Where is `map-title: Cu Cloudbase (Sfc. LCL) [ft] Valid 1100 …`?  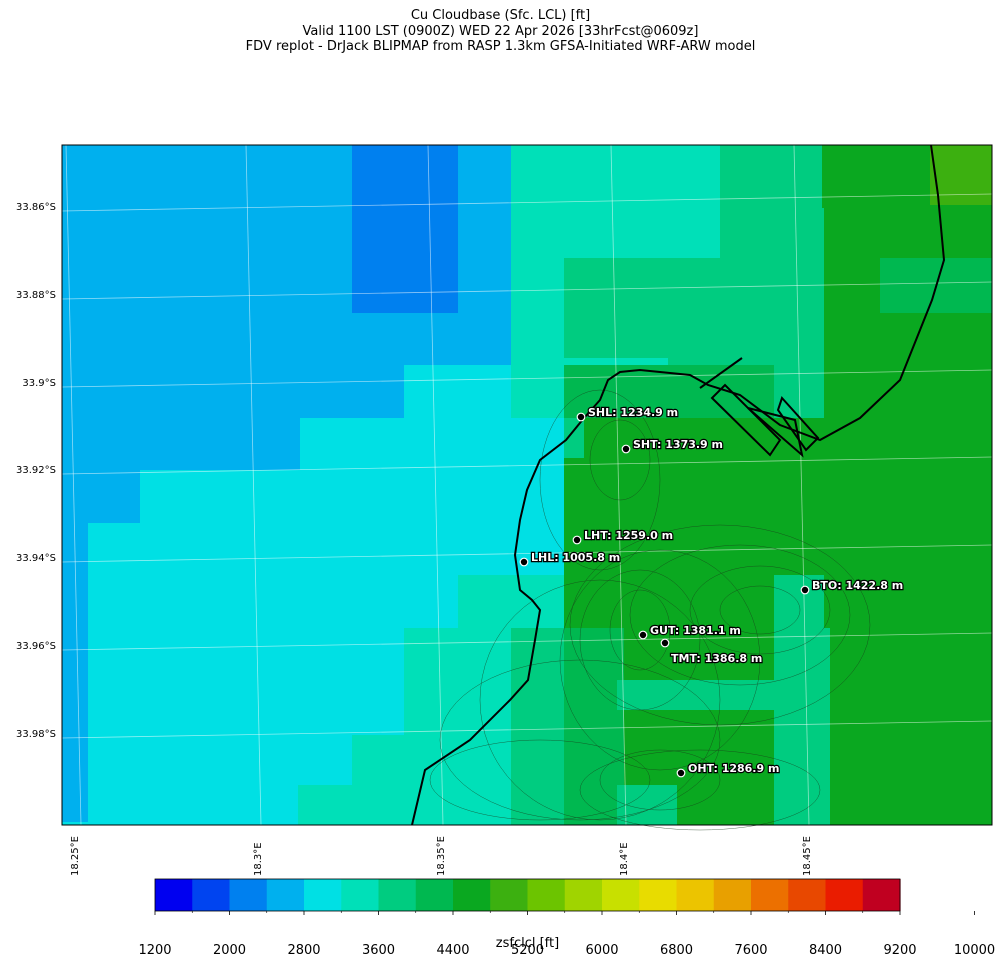
map-title: Cu Cloudbase (Sfc. LCL) [ft] Valid 1100 … is located at coordinates (500, 31).